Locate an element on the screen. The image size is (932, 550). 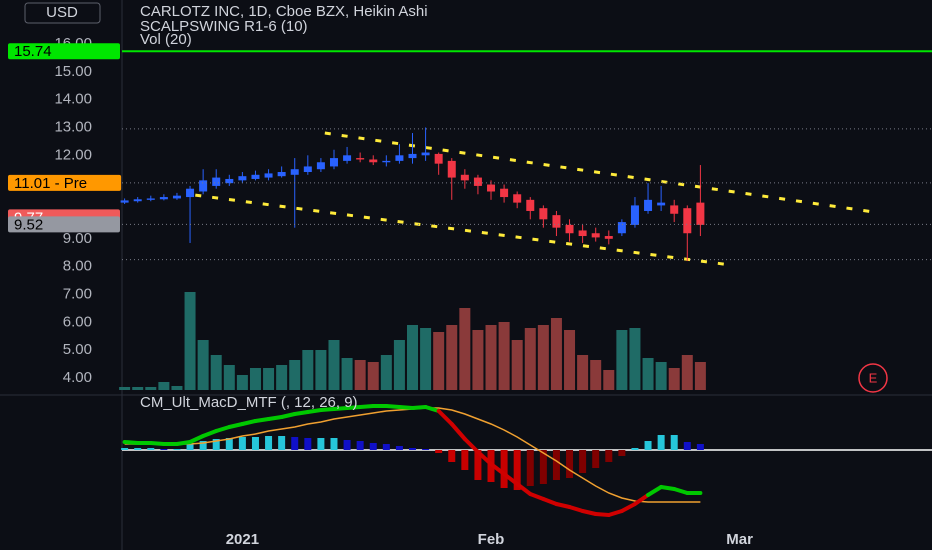
earnings-label: E is located at coordinates (873, 377).